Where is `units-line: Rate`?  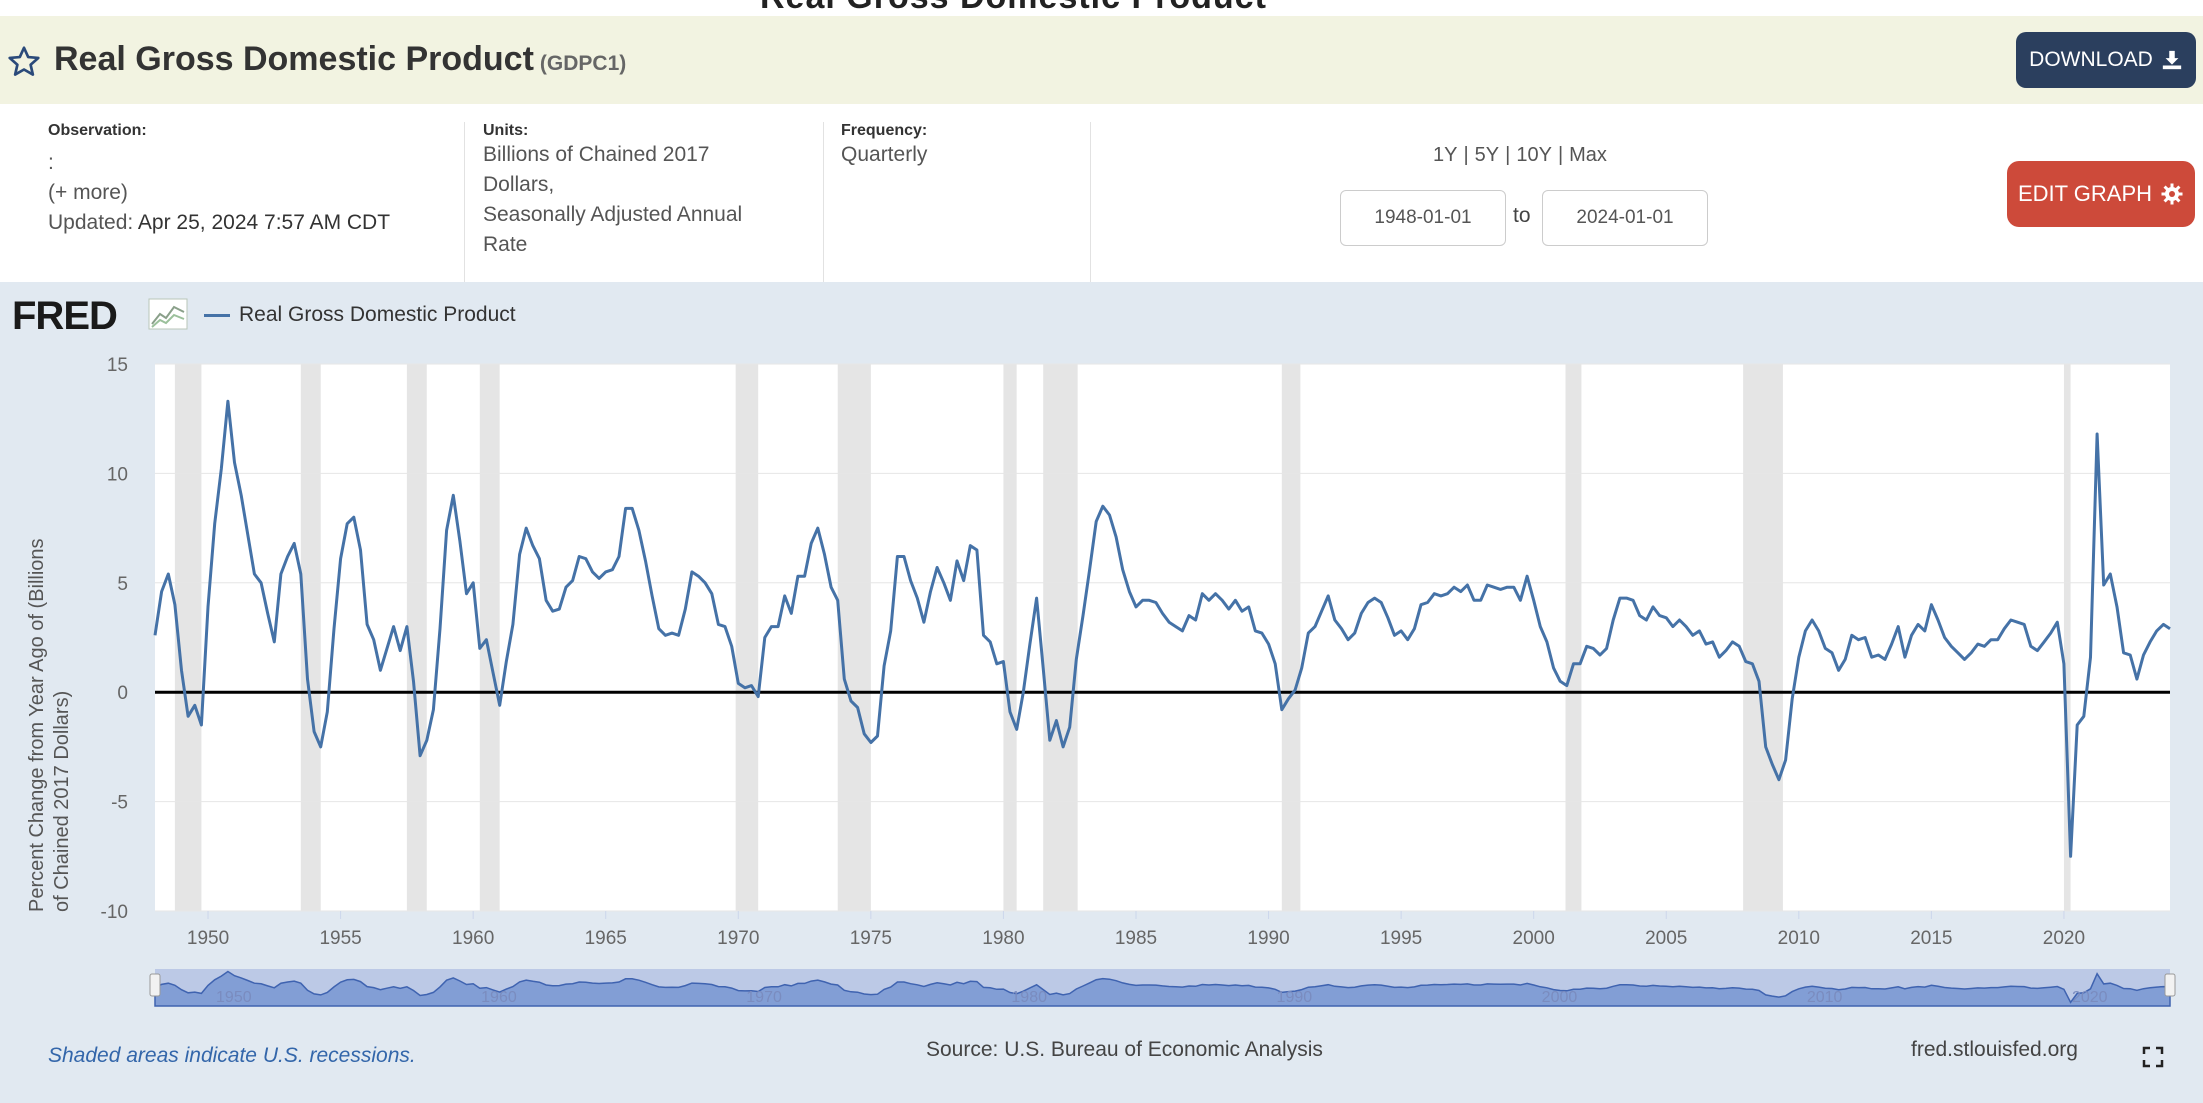 units-line: Rate is located at coordinates (505, 244).